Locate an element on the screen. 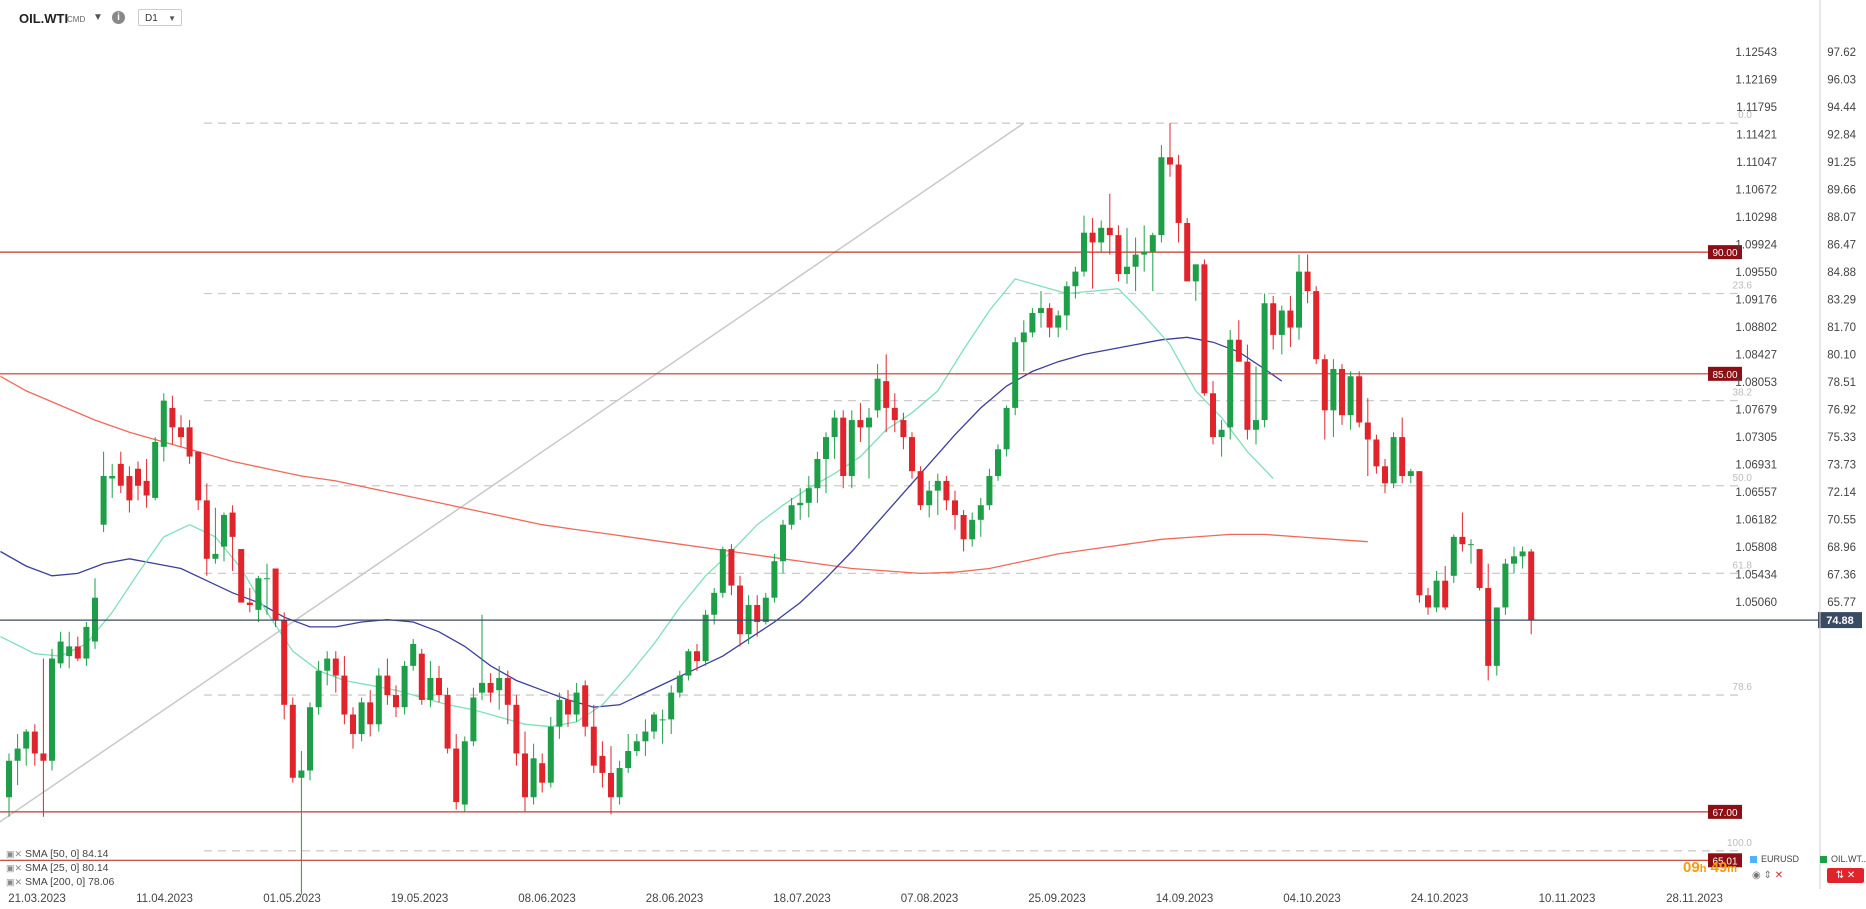 Image resolution: width=1866 pixels, height=909 pixels. legend-sma-50: ▣✕ SMA [50, 0] 84.14 is located at coordinates (57, 854).